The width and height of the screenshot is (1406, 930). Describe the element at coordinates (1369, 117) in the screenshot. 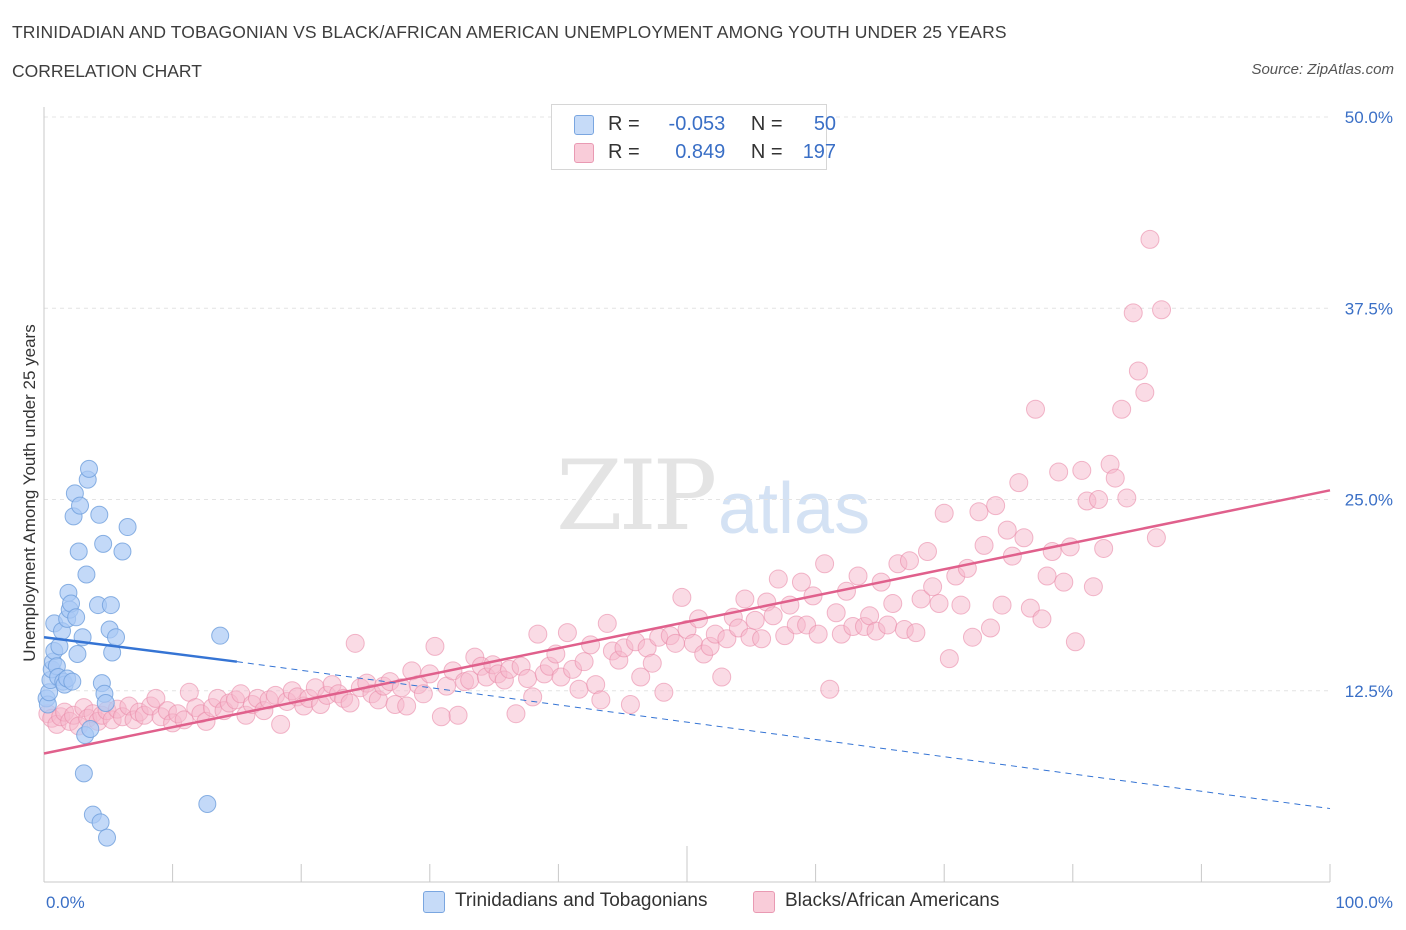

I see `y-tick-label: 50.0%` at that location.